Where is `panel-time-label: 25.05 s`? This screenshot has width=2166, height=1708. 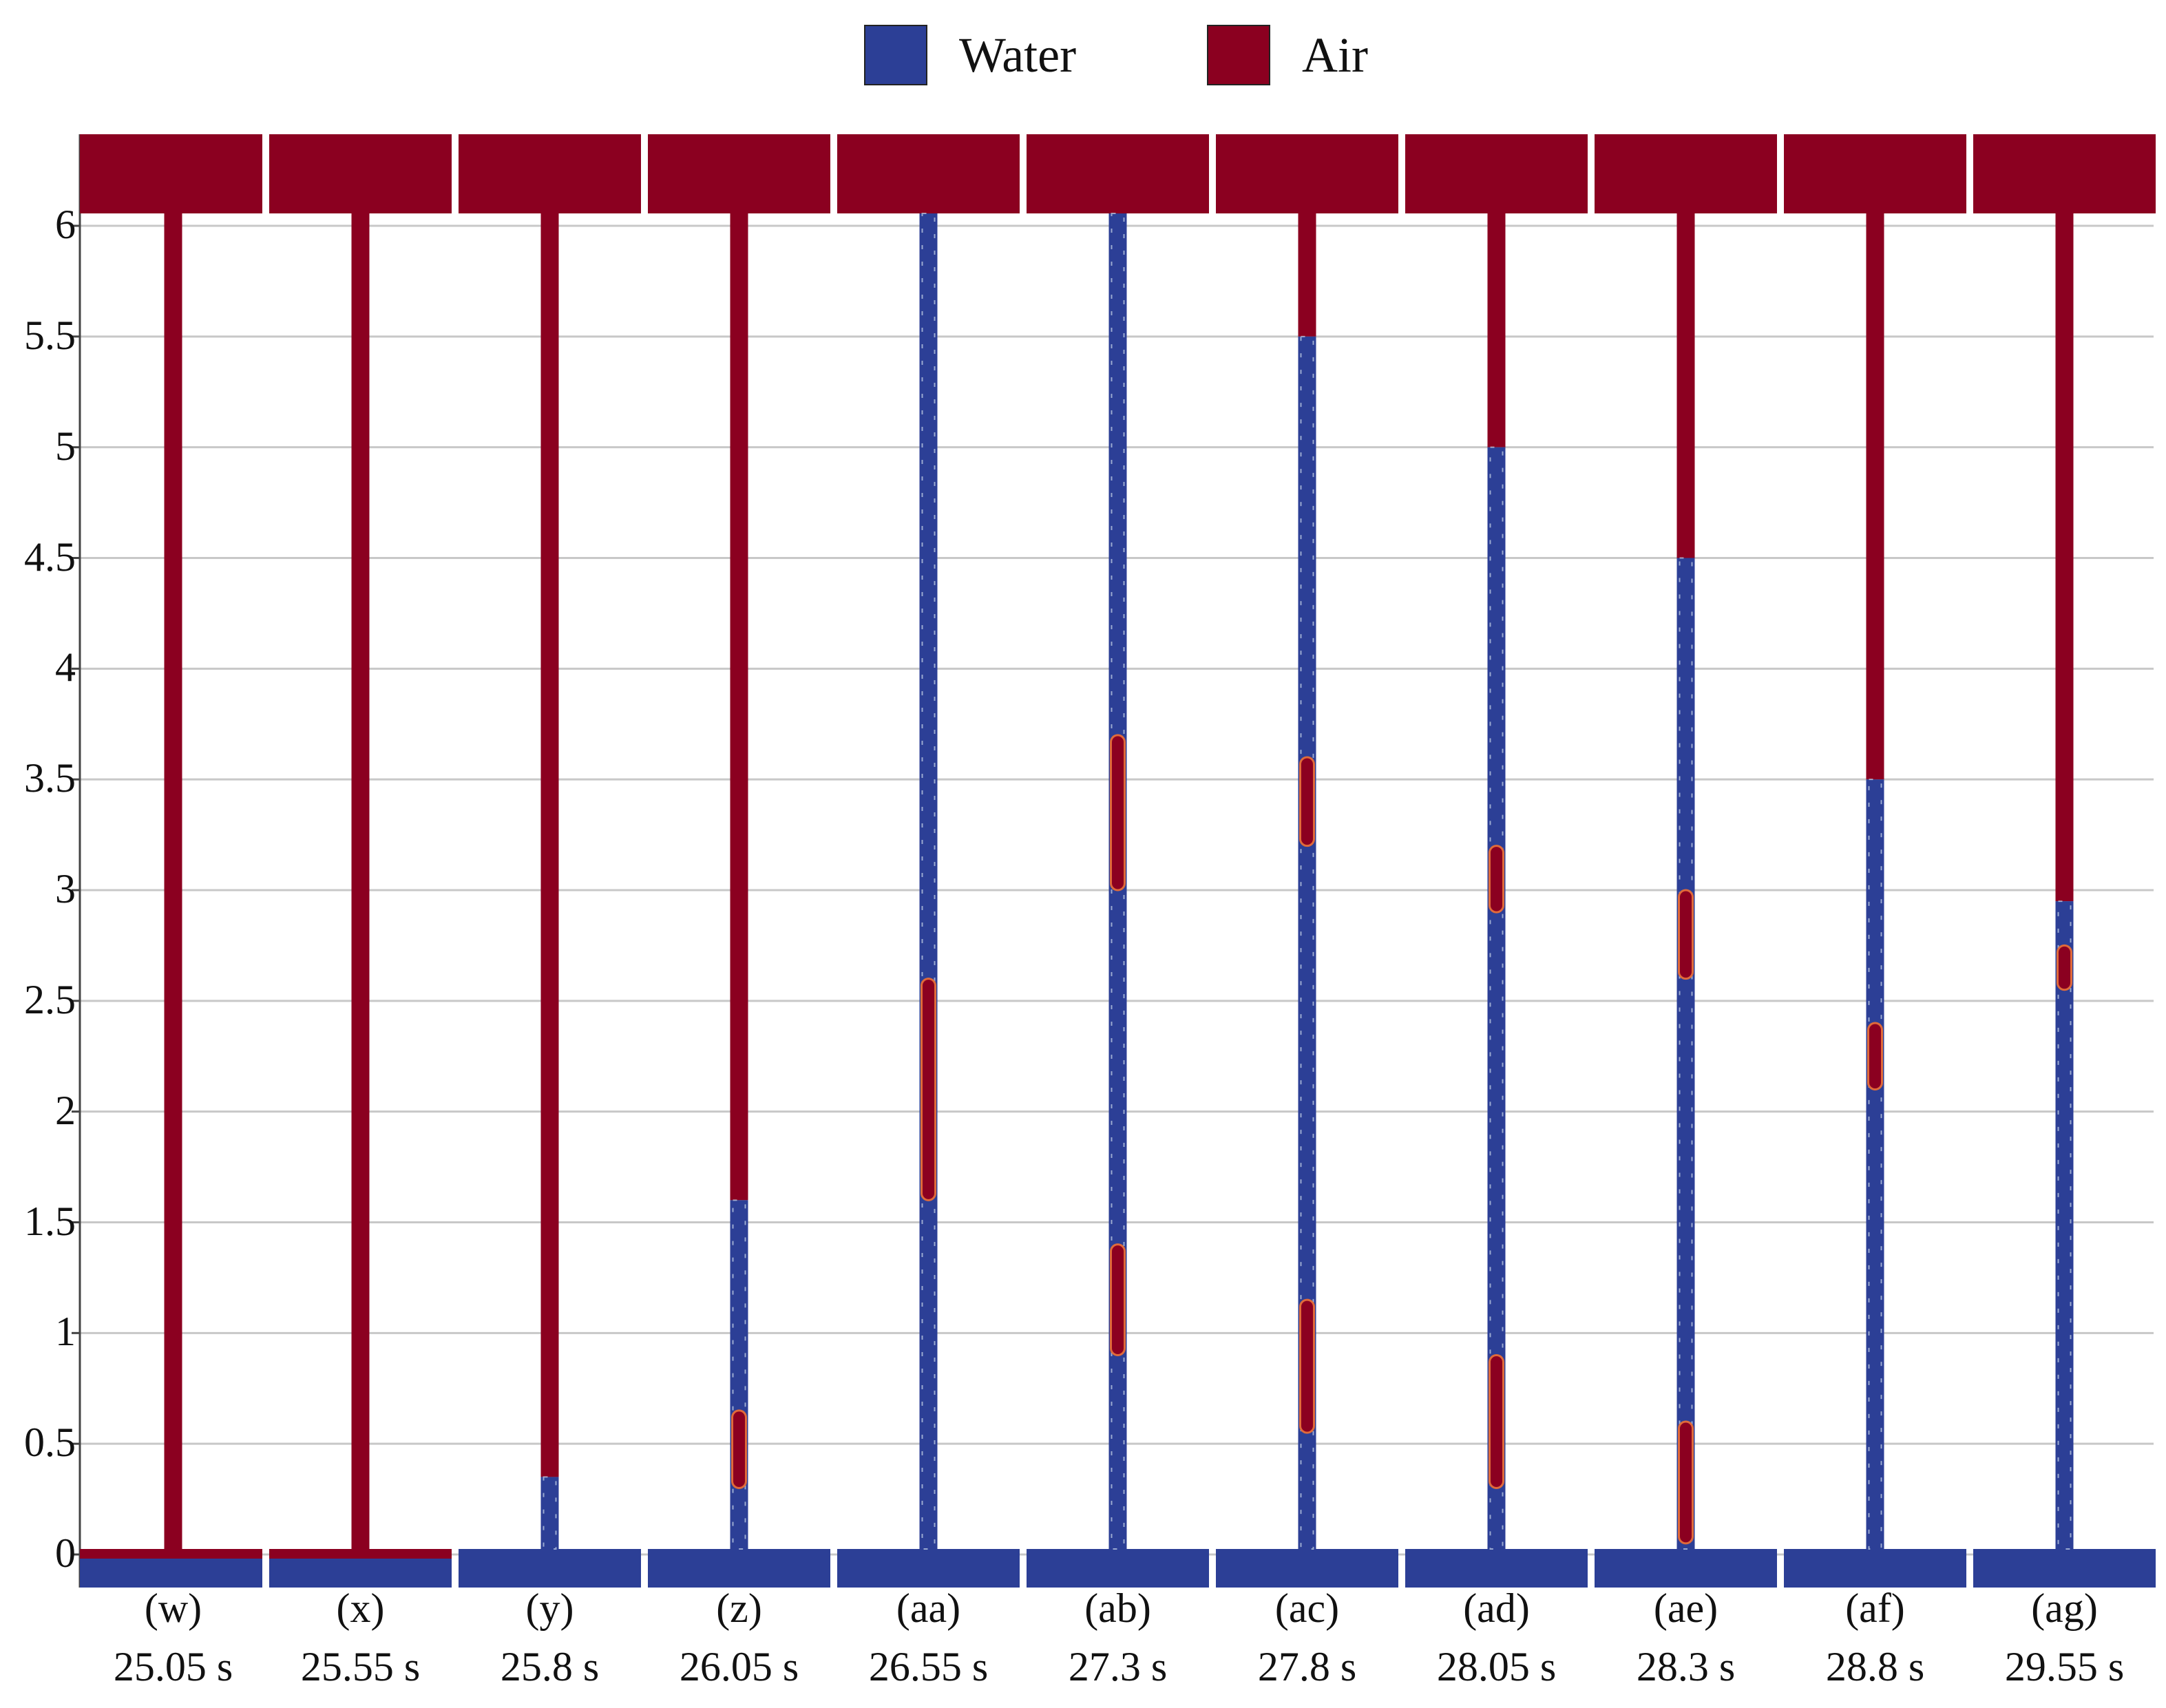 panel-time-label: 25.05 s is located at coordinates (173, 1666).